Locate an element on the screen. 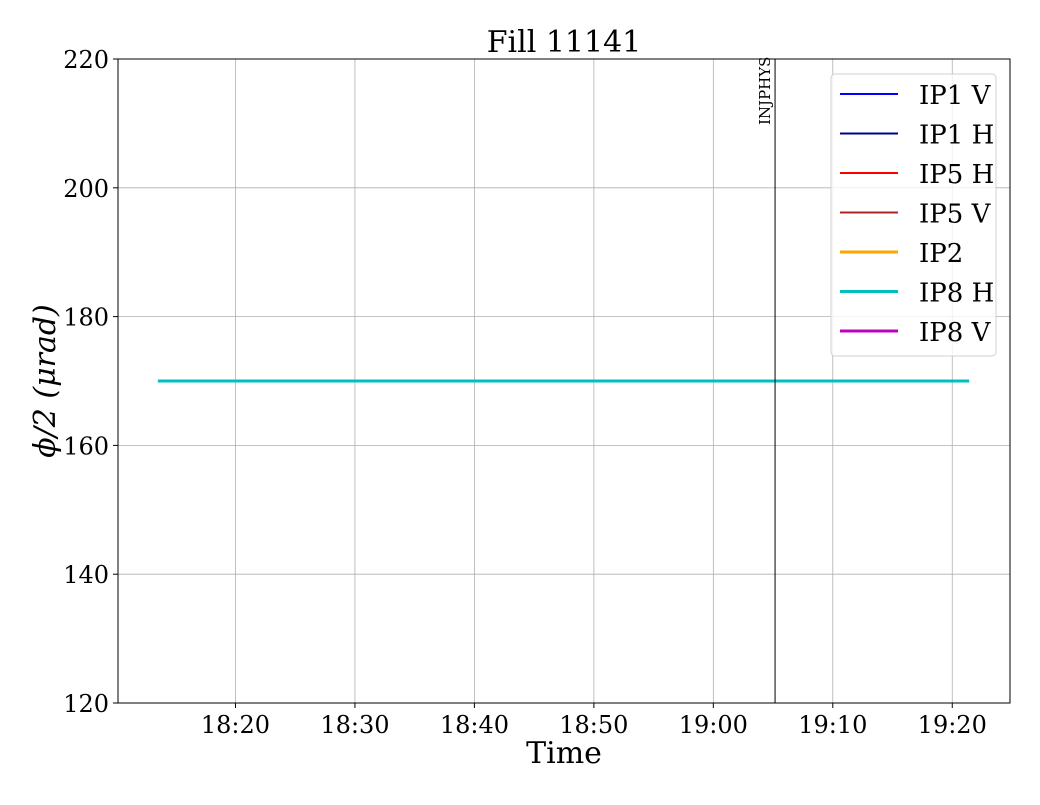 Image resolution: width=1040 pixels, height=805 pixels. y-tick-label: 140 is located at coordinates (86, 575).